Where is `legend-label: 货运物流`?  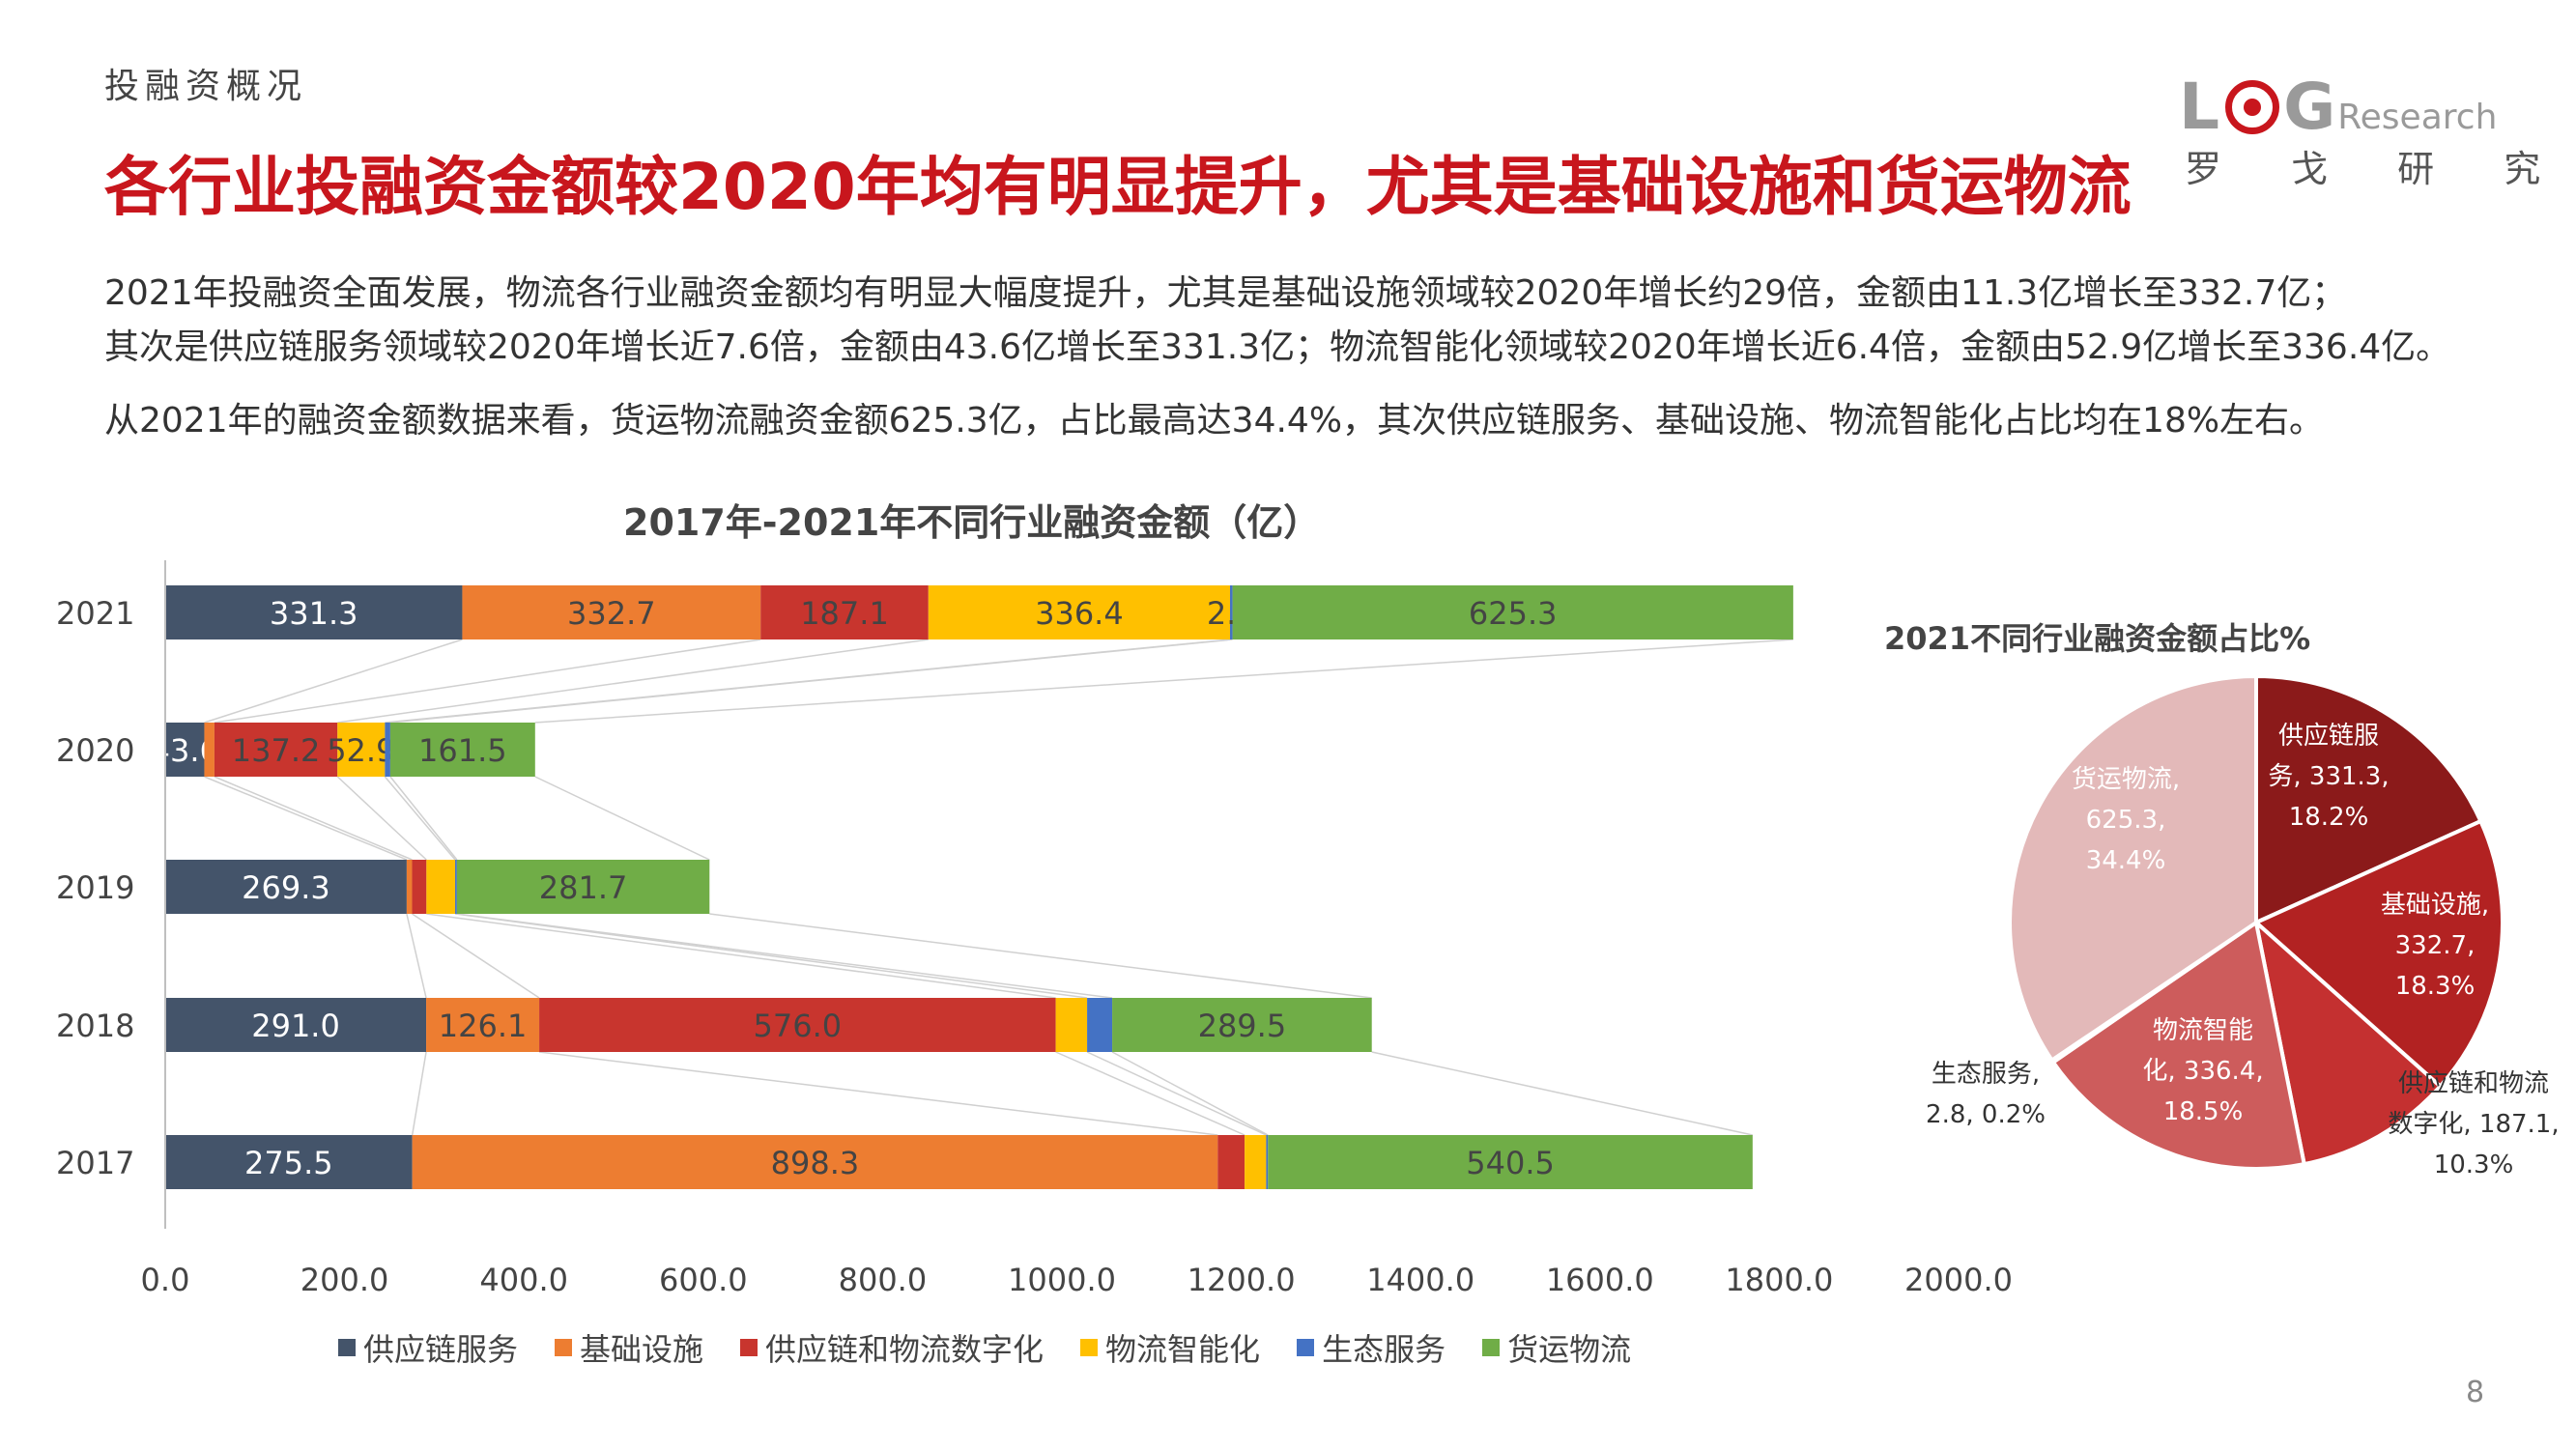 legend-label: 货运物流 is located at coordinates (1570, 1349).